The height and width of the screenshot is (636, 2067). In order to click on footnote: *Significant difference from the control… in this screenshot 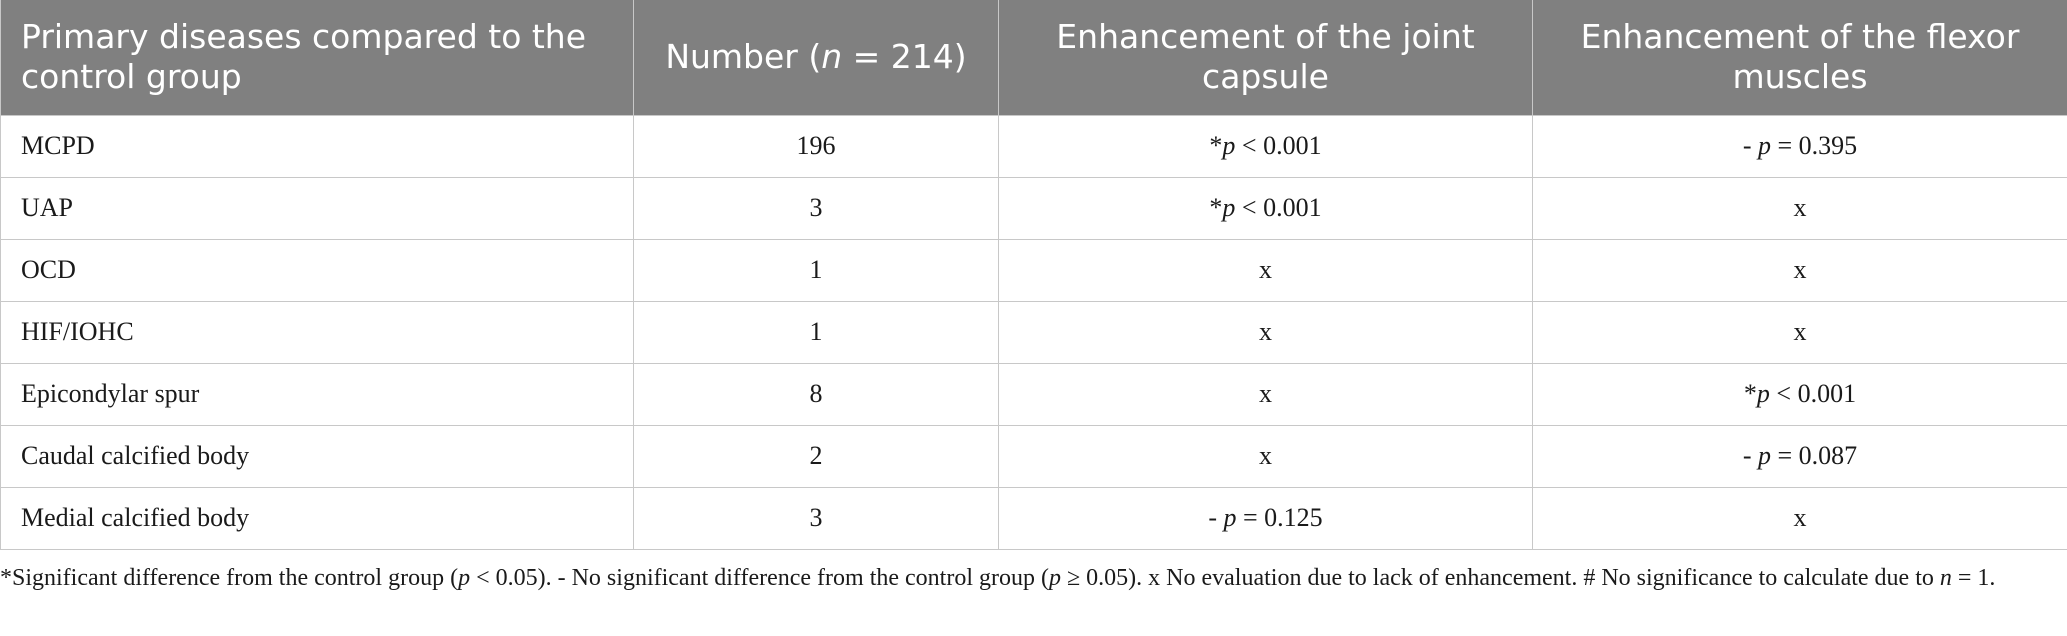, I will do `click(998, 577)`.